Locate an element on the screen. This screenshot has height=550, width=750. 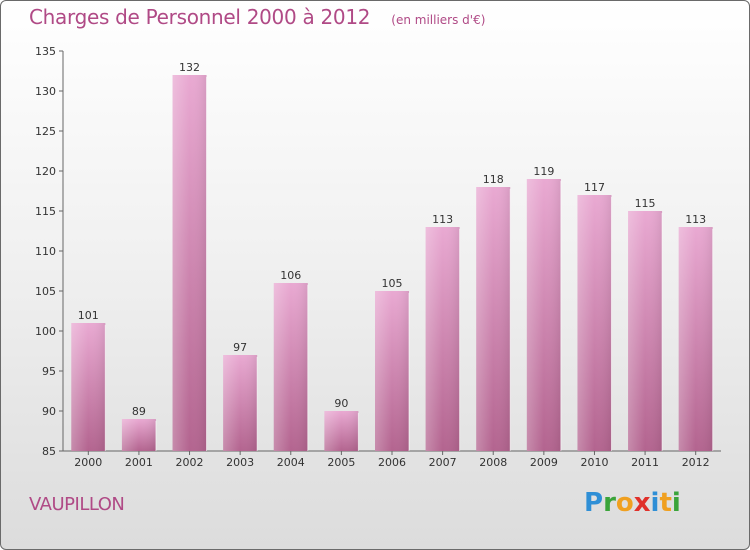
x-tick-label: 2000 is located at coordinates (88, 462).